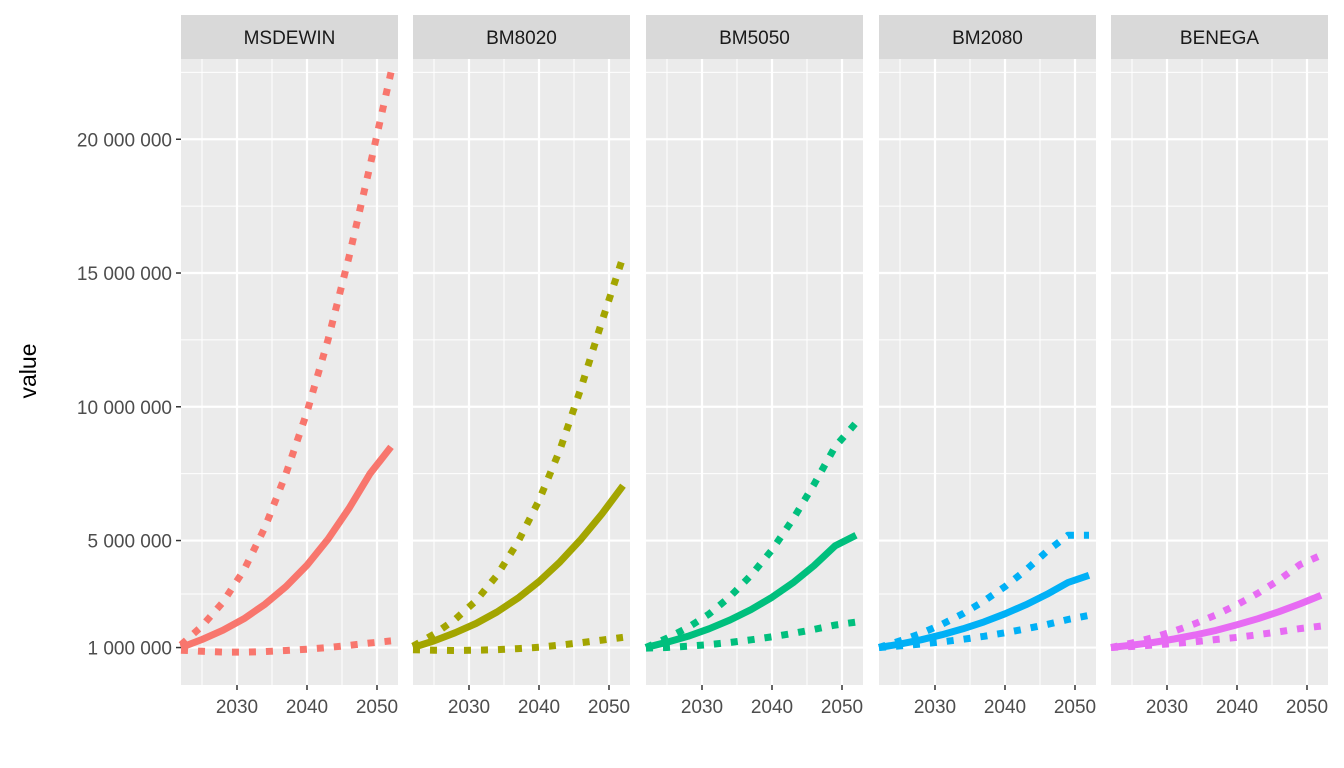 This screenshot has width=1344, height=768. I want to click on y-tick-label: 20 000 000, so click(124, 140).